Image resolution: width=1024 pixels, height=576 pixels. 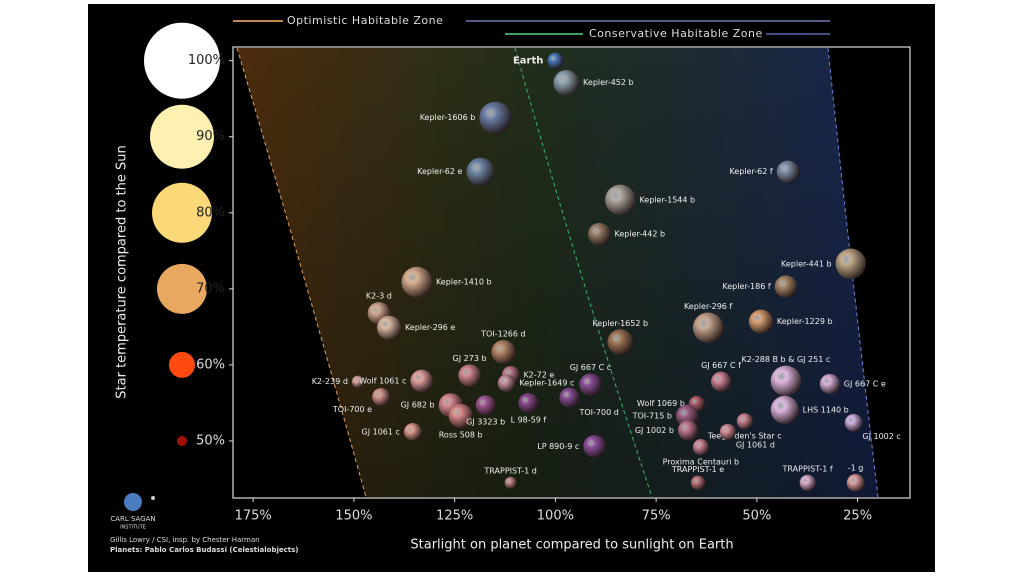 I want to click on planet-label: Proxima Centauri b, so click(x=701, y=462).